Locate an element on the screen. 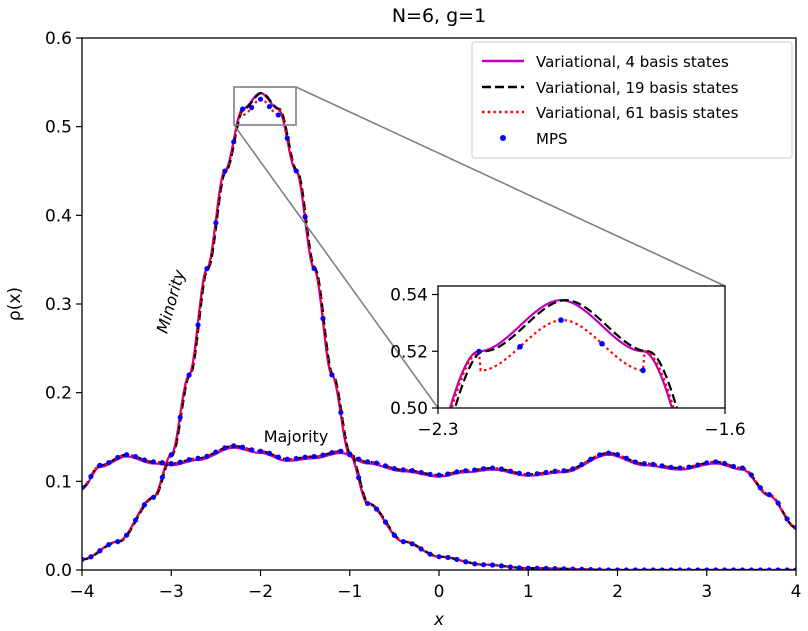 Image resolution: width=808 pixels, height=631 pixels. y-tick-label: 0.2 is located at coordinates (58, 394).